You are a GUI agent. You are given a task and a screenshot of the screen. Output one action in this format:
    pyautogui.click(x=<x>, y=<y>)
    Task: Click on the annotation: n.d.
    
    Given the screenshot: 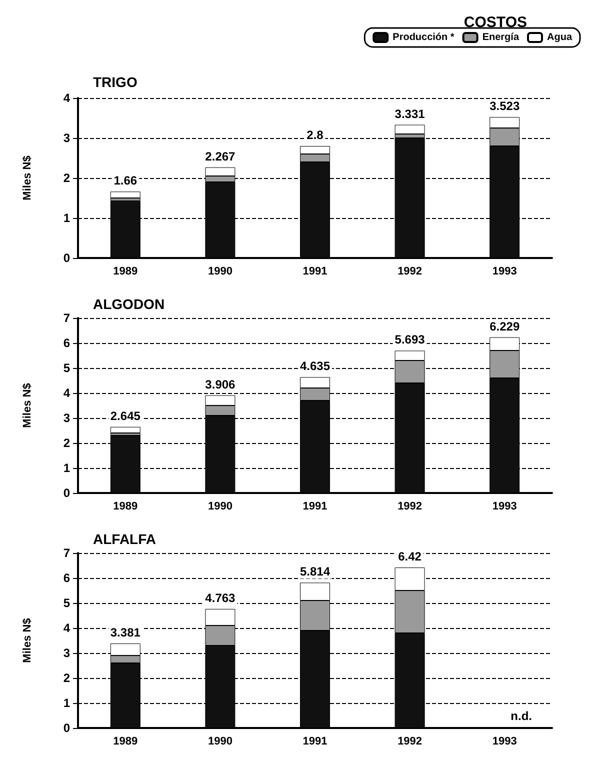 What is the action you would take?
    pyautogui.click(x=521, y=716)
    